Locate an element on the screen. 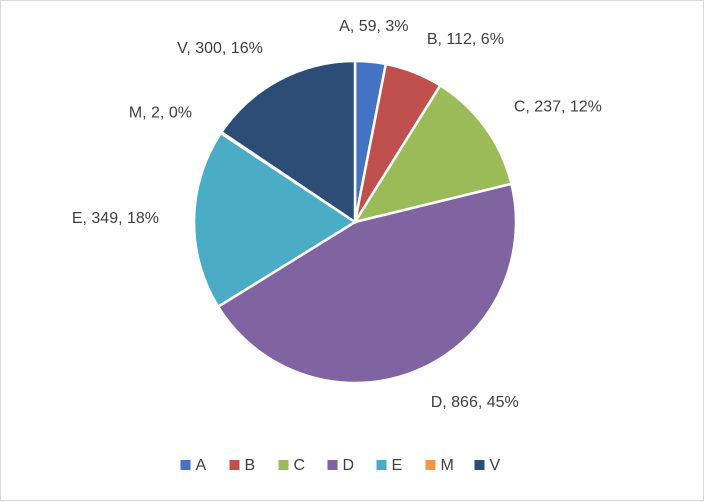 Image resolution: width=705 pixels, height=502 pixels. legend-label: V is located at coordinates (495, 465).